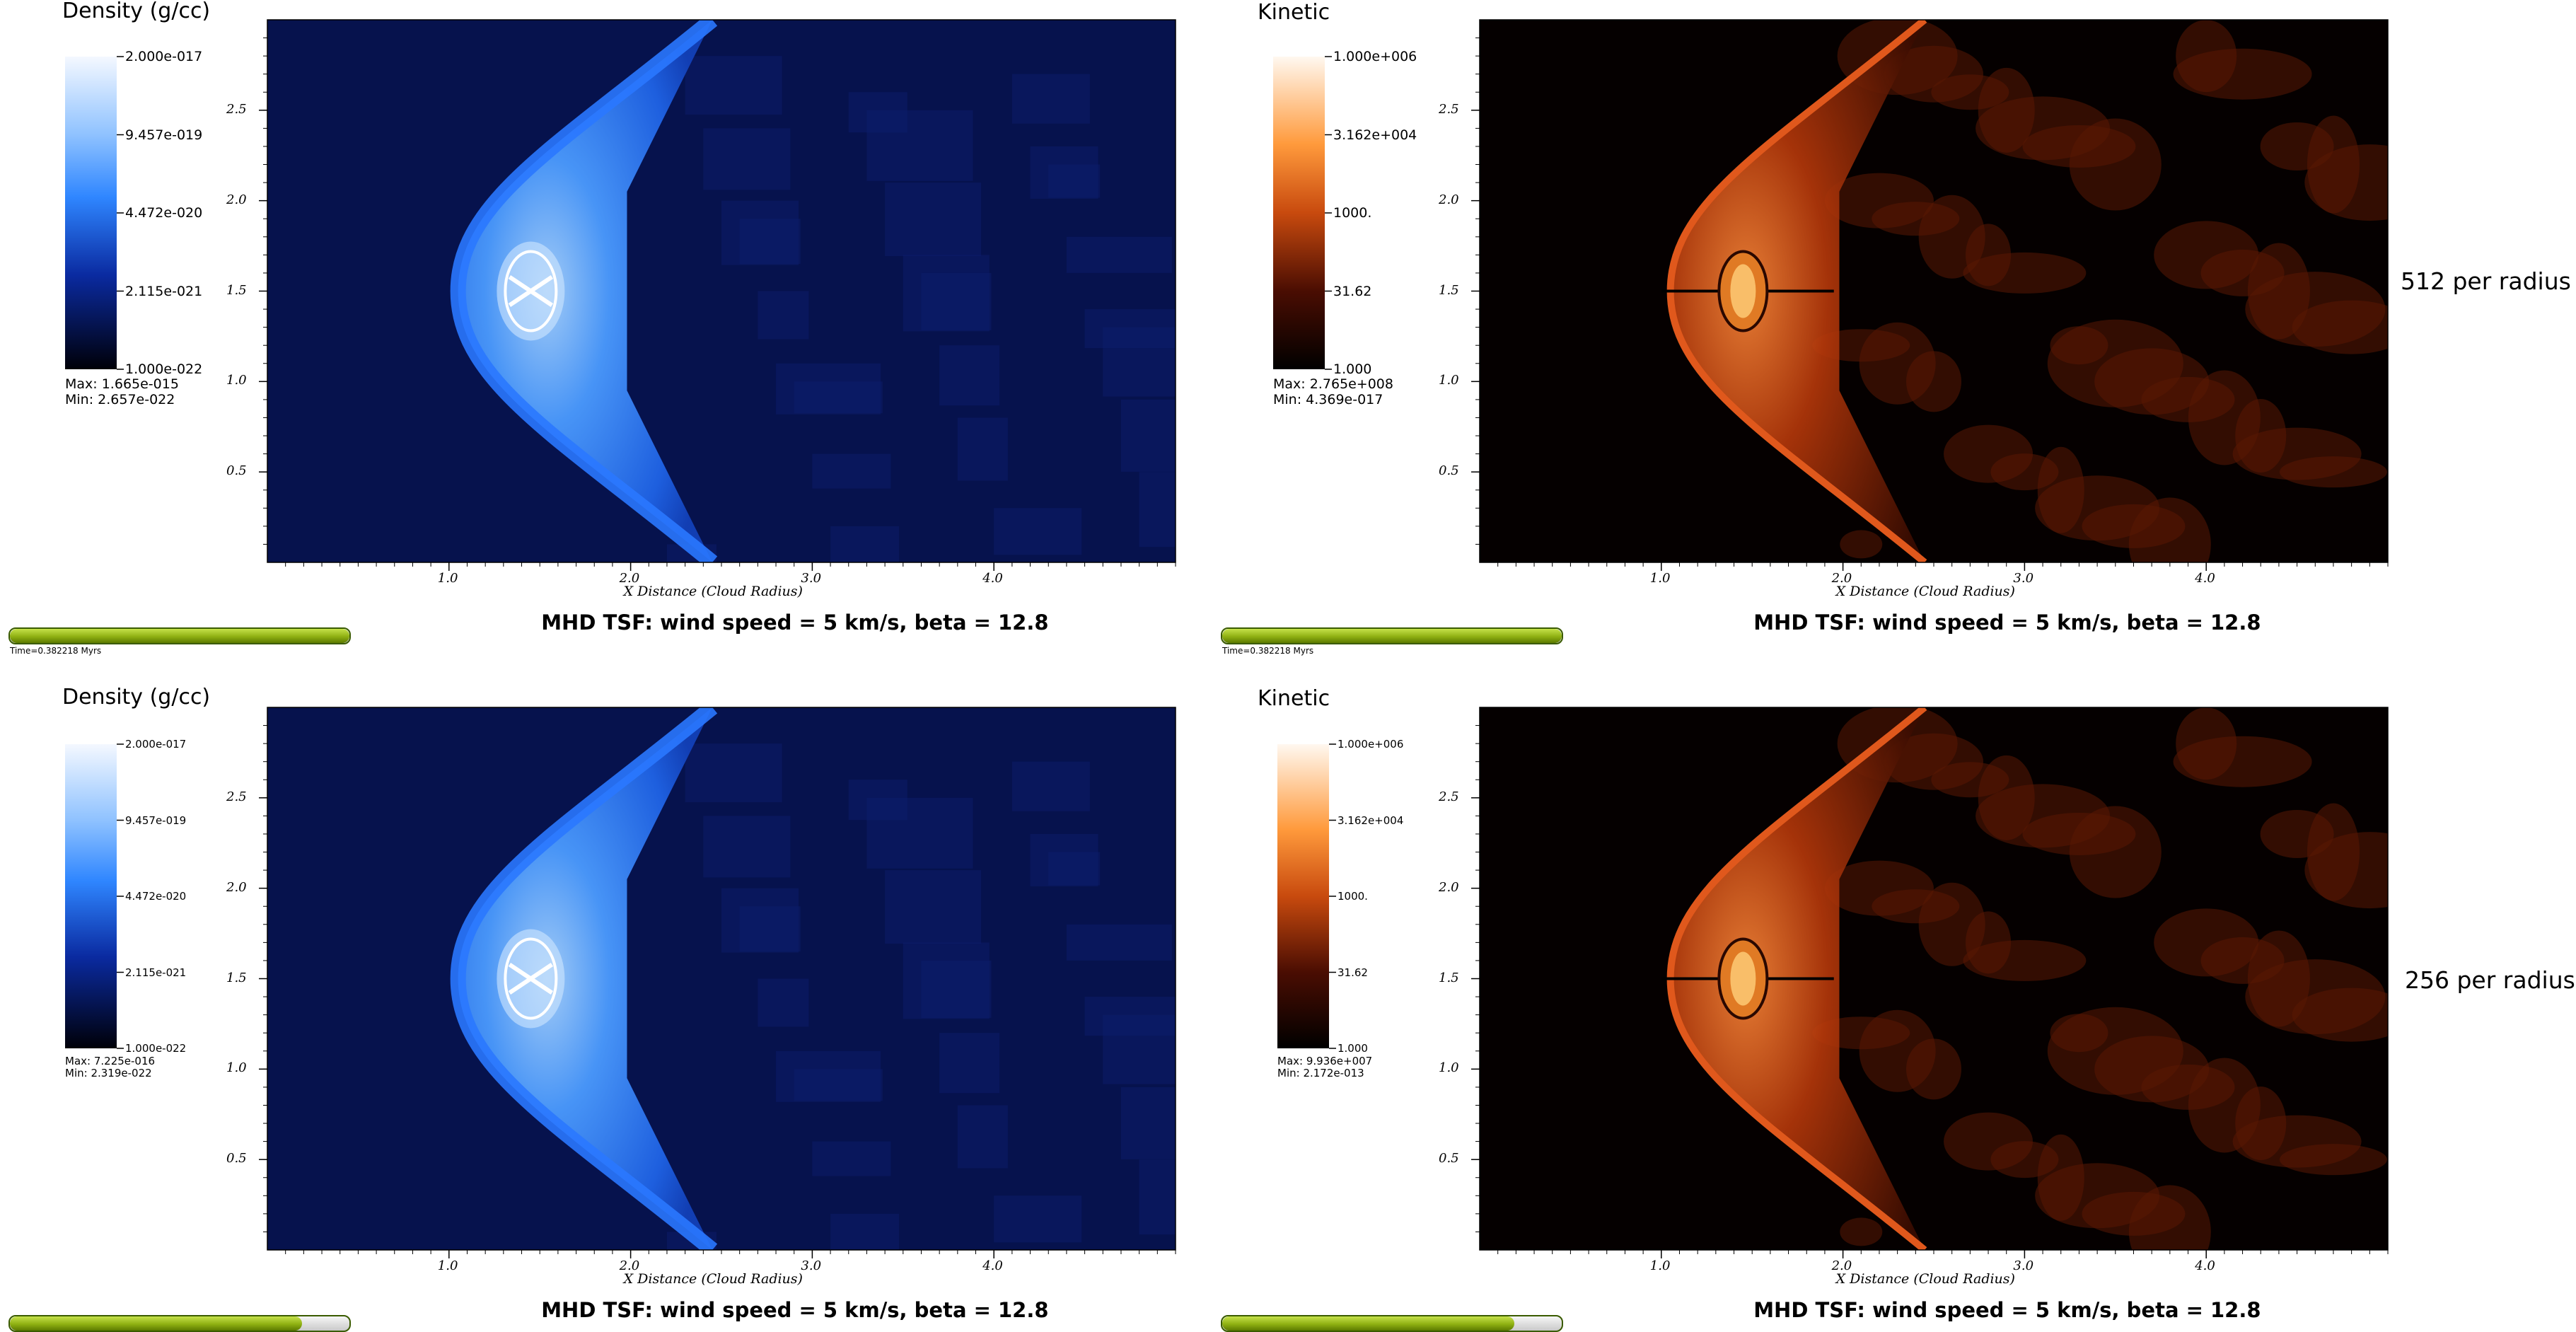 The height and width of the screenshot is (1332, 2576). Describe the element at coordinates (56, 651) in the screenshot. I see `time-readout: Time=0.382218 Myrs` at that location.